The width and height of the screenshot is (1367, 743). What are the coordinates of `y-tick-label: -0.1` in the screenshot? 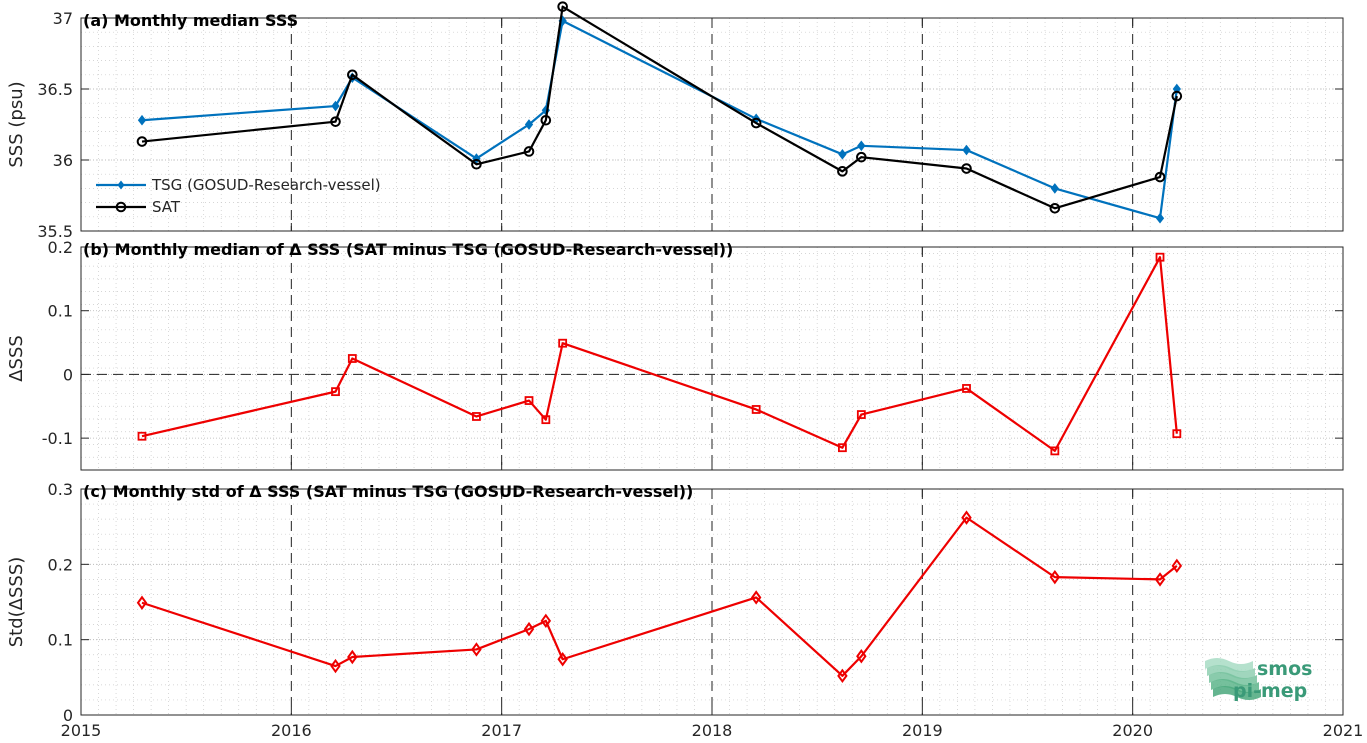 It's located at (57, 438).